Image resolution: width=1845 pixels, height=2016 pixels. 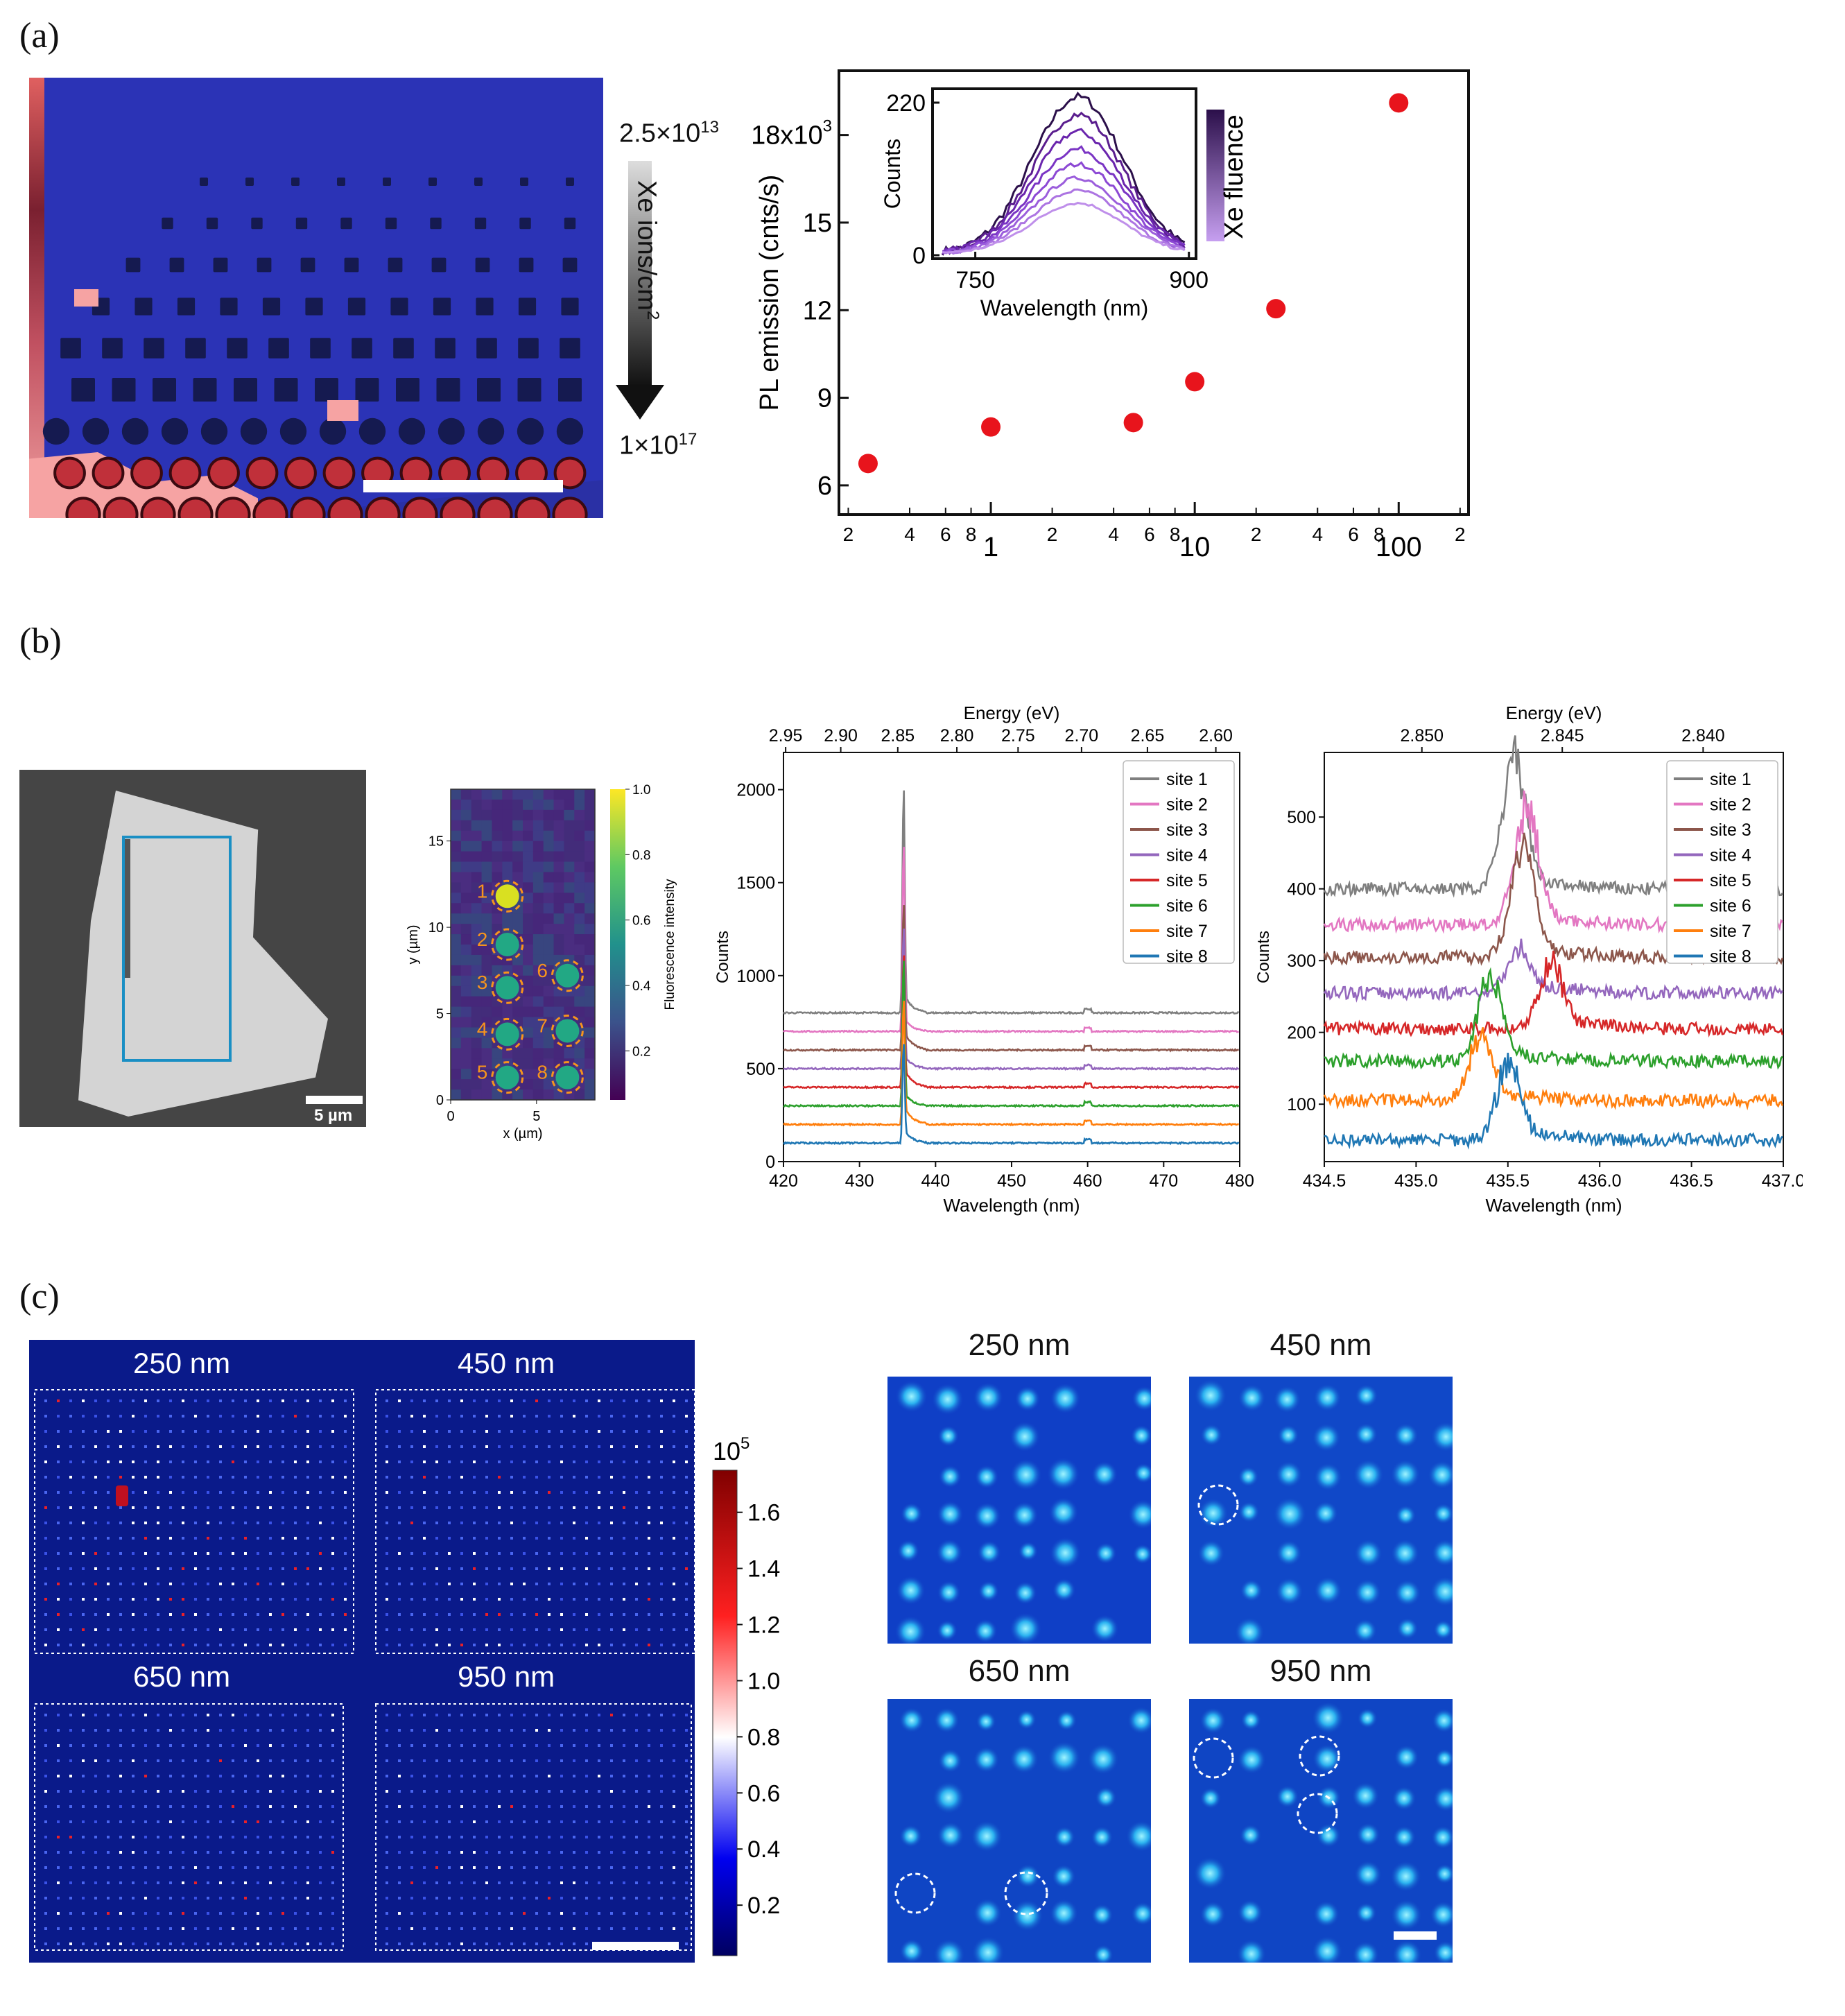 I want to click on x-tick-label: 430, so click(x=859, y=1181).